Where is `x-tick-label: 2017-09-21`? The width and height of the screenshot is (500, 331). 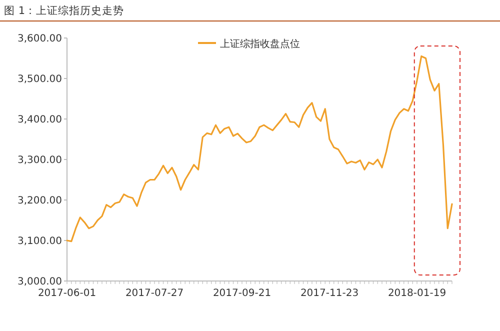 x-tick-label: 2017-09-21 is located at coordinates (242, 293).